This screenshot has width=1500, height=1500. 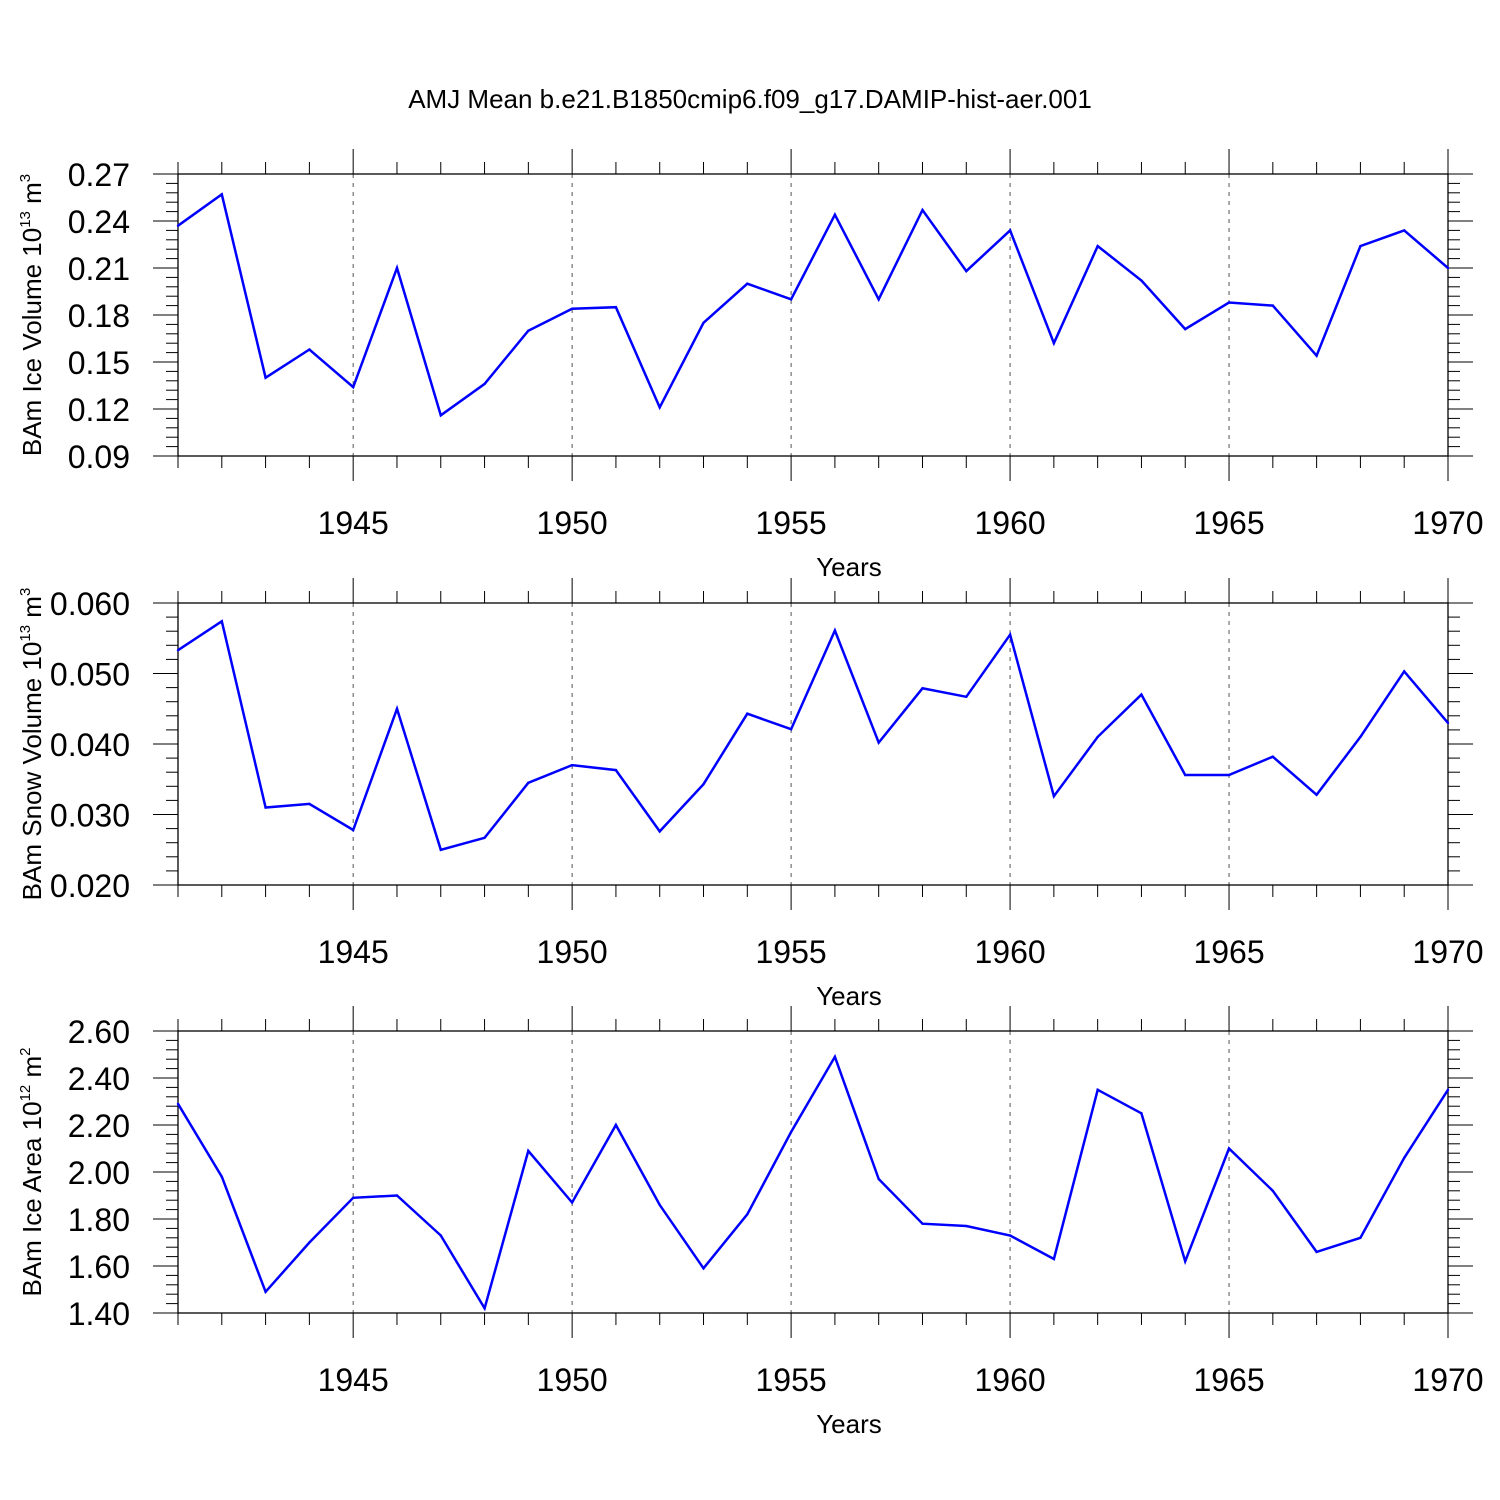 I want to click on y-tick-label: 0.15, so click(x=99, y=363).